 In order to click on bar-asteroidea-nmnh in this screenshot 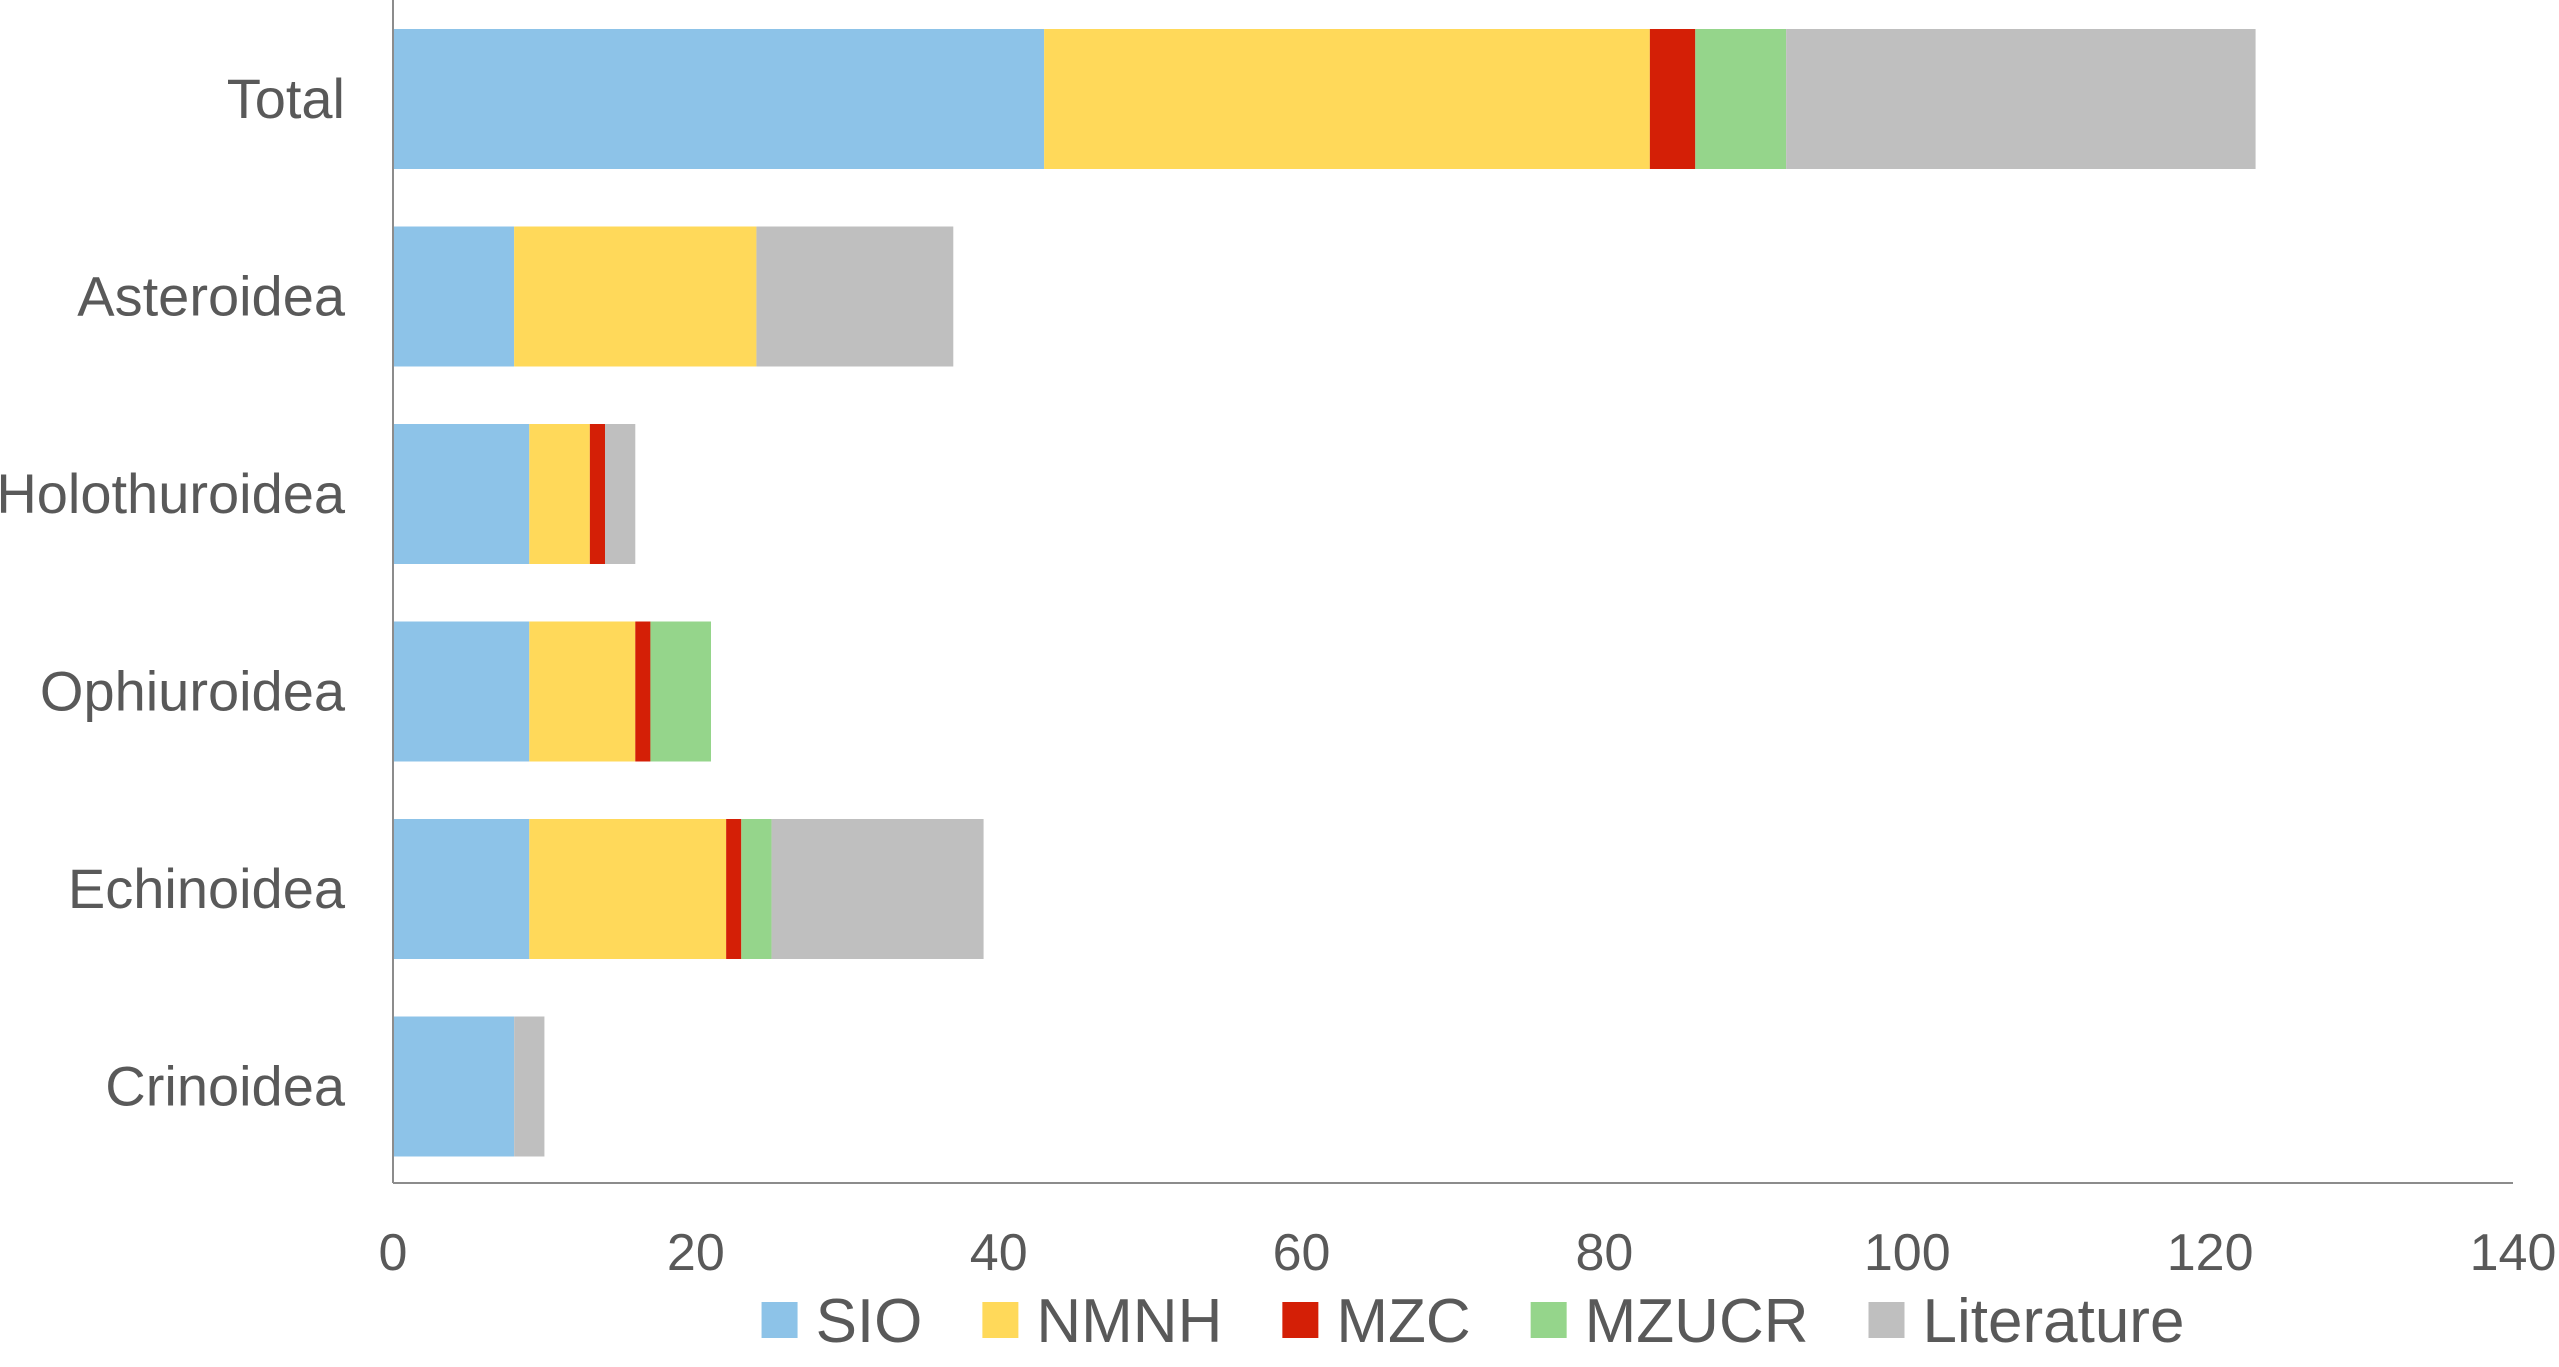, I will do `click(635, 296)`.